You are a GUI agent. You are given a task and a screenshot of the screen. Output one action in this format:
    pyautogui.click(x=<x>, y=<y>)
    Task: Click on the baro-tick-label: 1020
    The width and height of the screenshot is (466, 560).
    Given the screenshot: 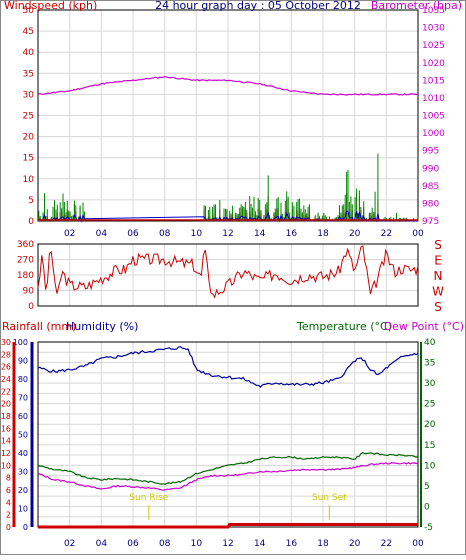 What is the action you would take?
    pyautogui.click(x=433, y=64)
    